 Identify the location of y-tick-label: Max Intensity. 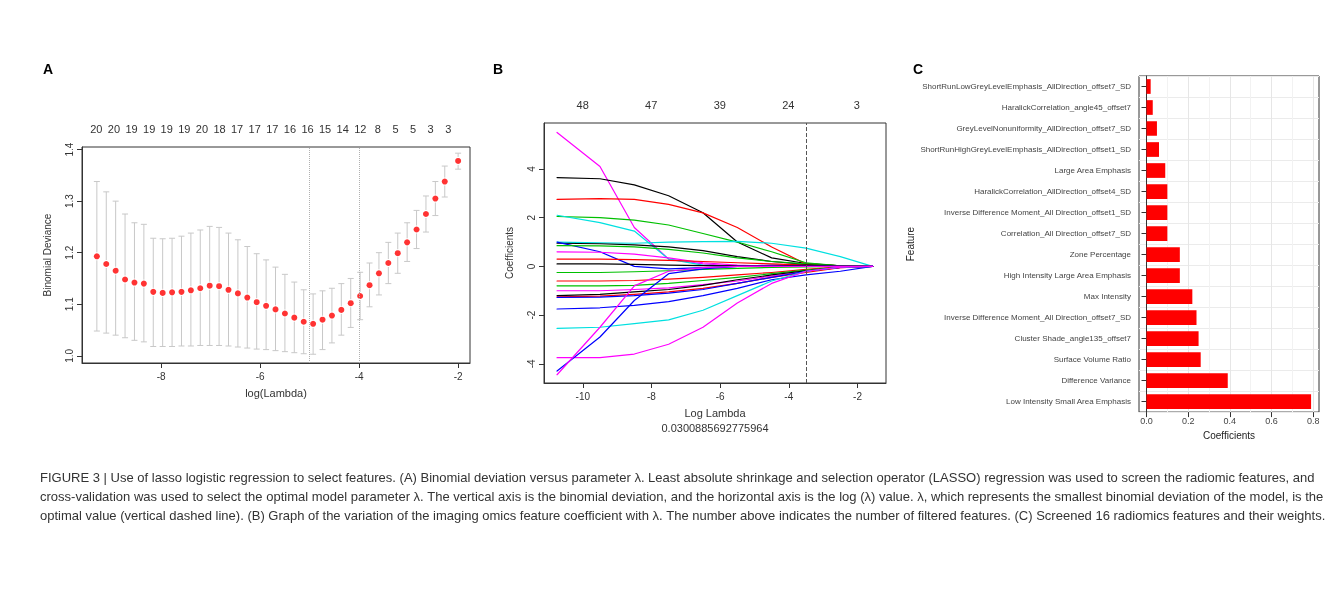
(1107, 297).